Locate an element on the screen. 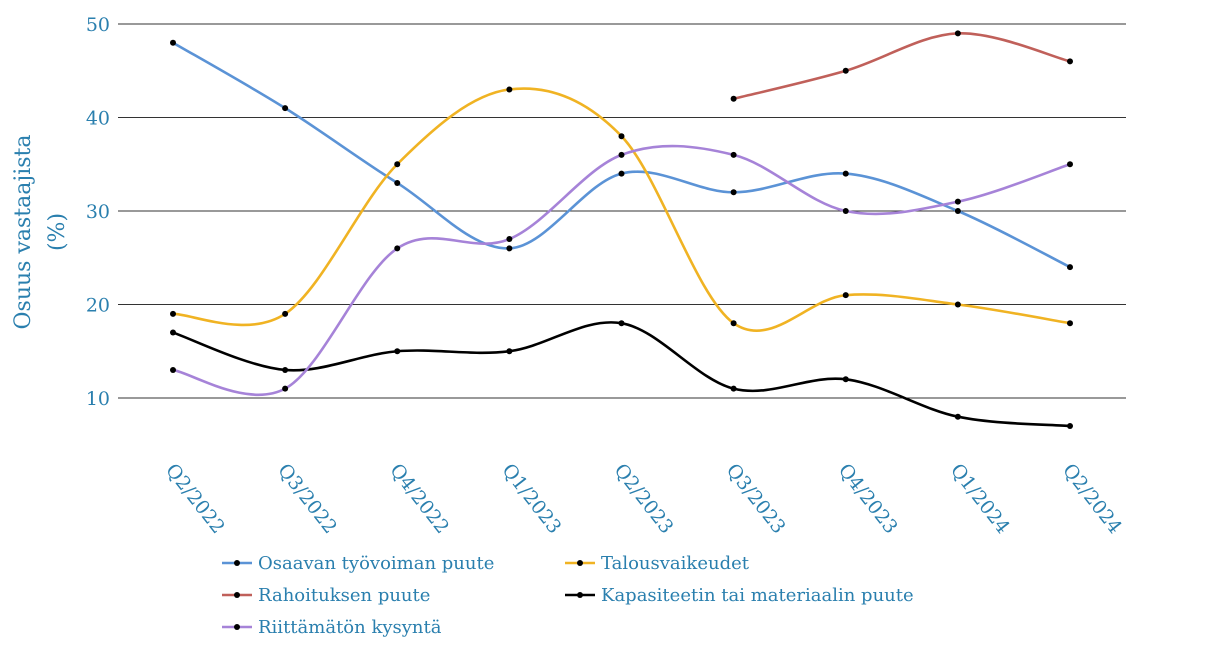  x-tick-label: Q4/2023 is located at coordinates (868, 499).